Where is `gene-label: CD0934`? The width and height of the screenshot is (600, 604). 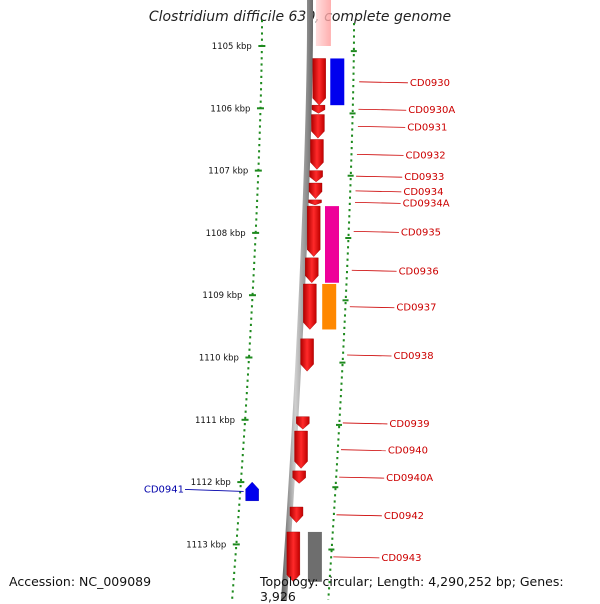
gene-label: CD0934 is located at coordinates (423, 192).